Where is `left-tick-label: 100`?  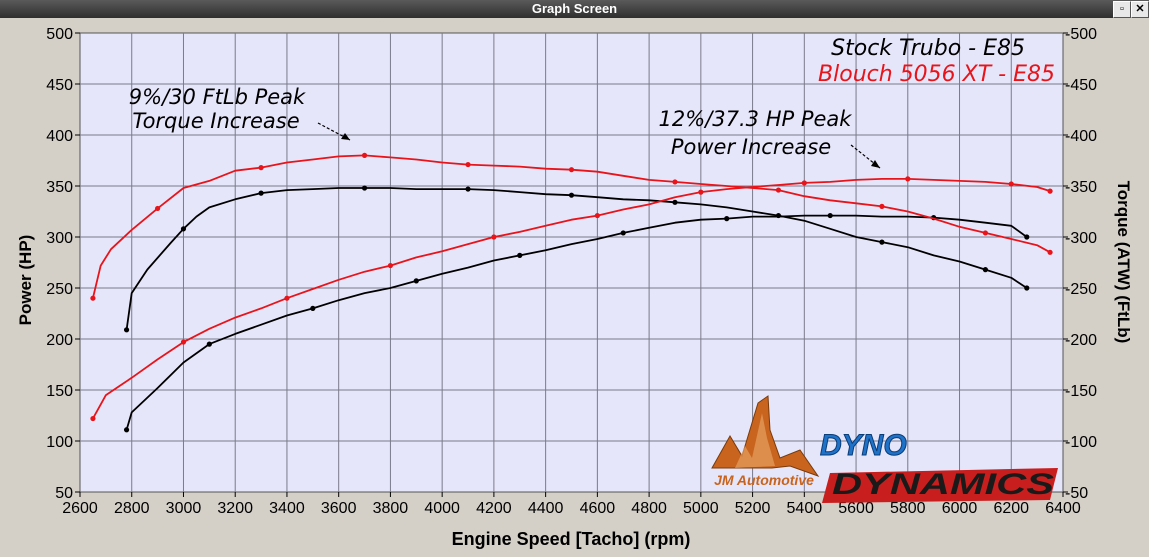
left-tick-label: 100 is located at coordinates (59, 442).